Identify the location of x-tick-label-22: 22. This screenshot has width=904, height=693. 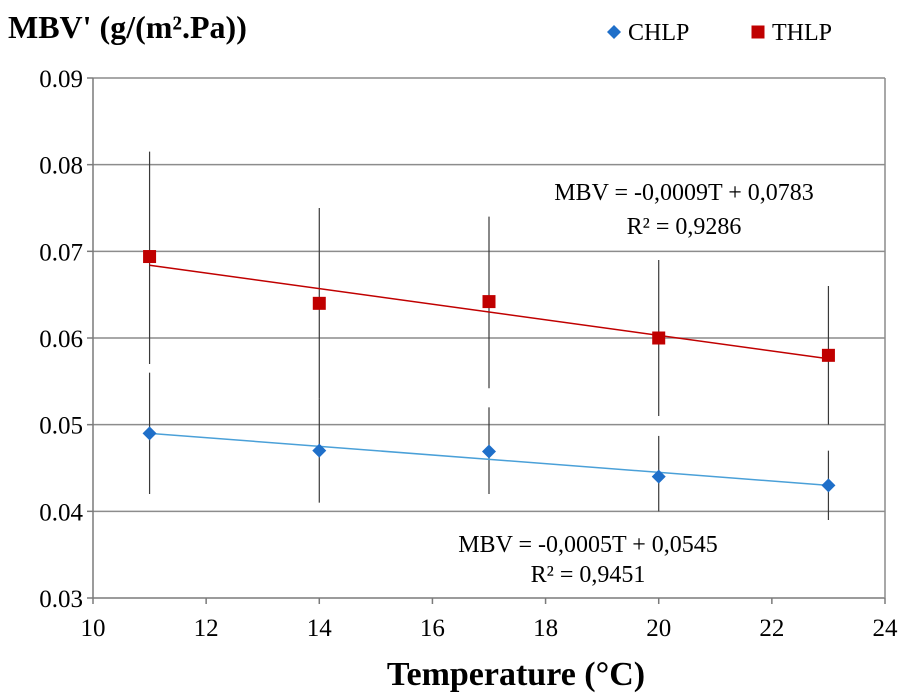
(771, 628).